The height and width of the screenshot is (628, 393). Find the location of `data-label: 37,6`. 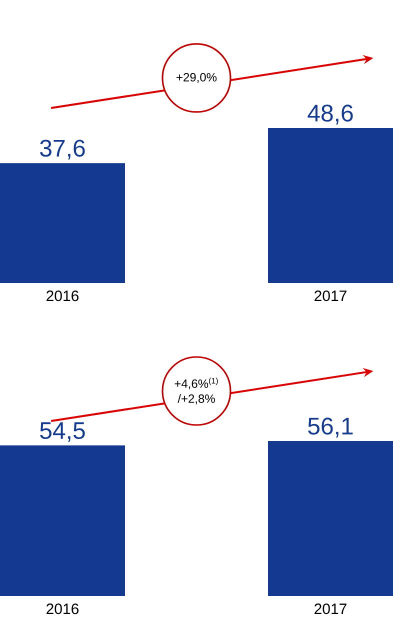

data-label: 37,6 is located at coordinates (62, 150).